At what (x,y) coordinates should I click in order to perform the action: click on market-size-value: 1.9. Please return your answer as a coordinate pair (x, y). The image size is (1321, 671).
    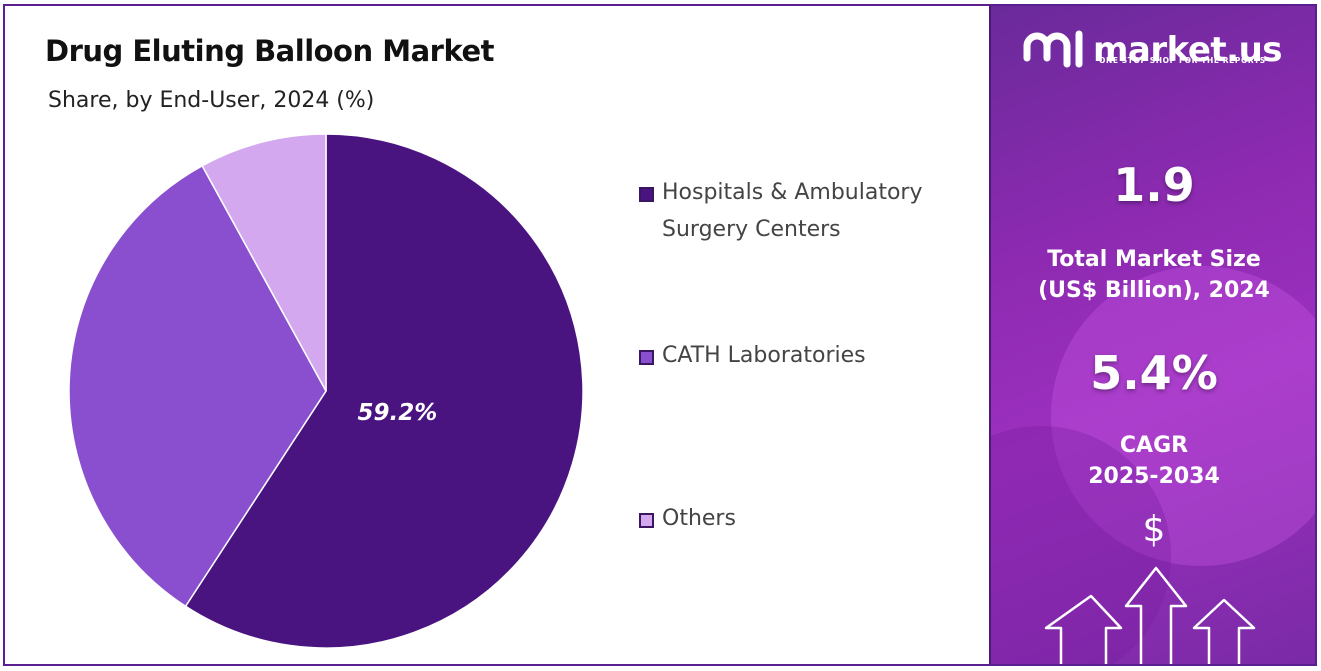
    Looking at the image, I should click on (1154, 185).